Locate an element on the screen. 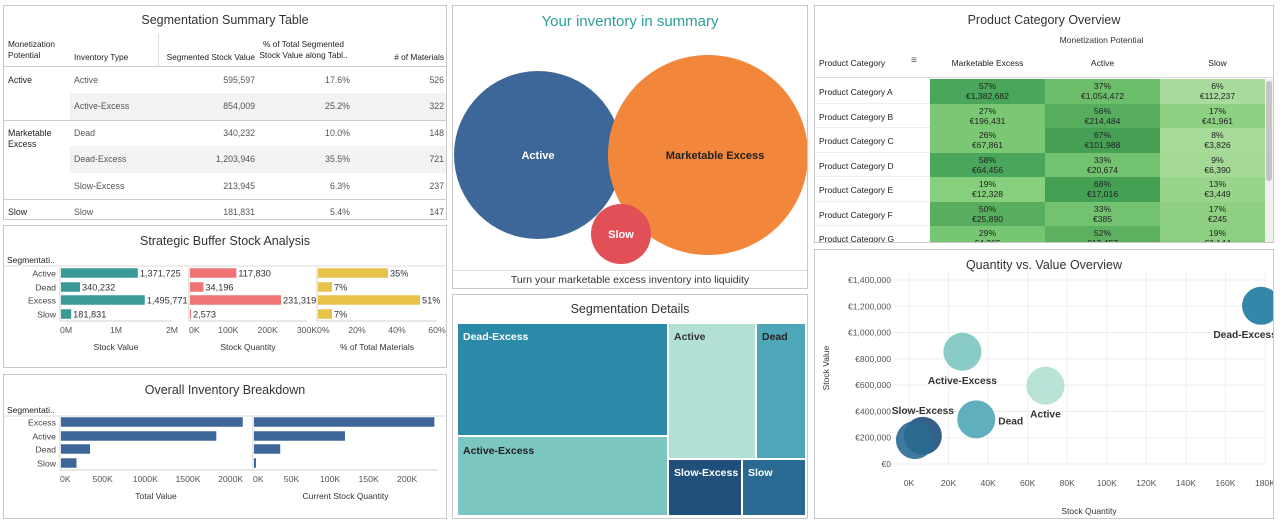 Image resolution: width=1280 pixels, height=524 pixels. table-row: Slow 181,831 5.4% 147 is located at coordinates (258, 209).